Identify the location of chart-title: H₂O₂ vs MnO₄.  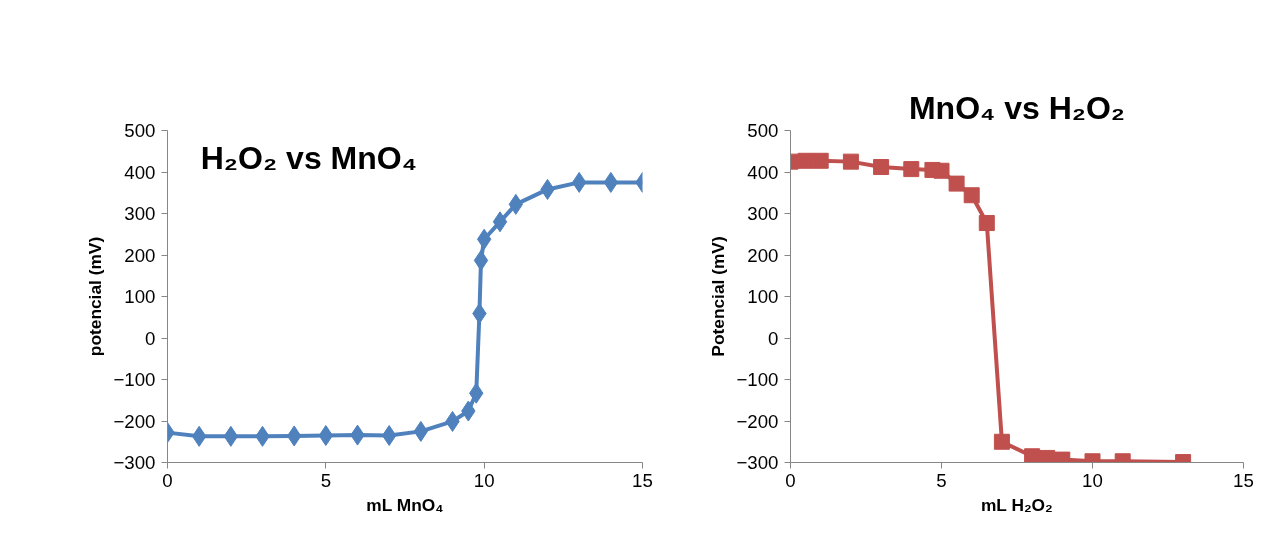
(308, 158).